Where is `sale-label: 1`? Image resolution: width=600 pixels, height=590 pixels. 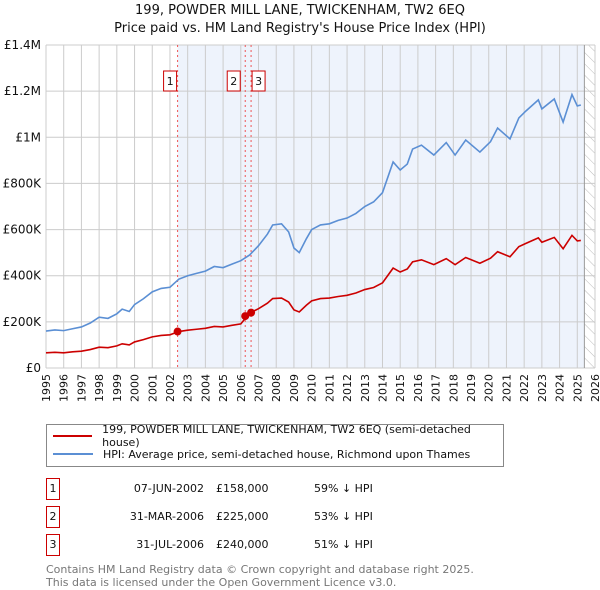
sale-label: 1 is located at coordinates (170, 81).